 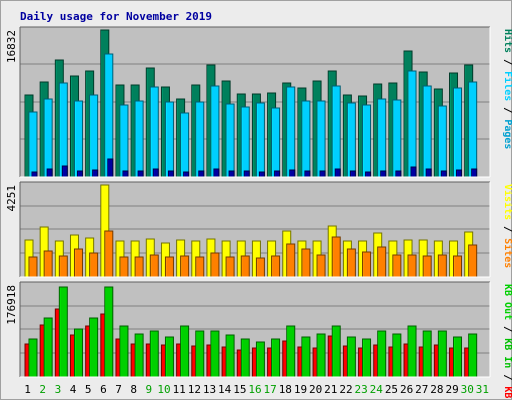 What do you see at coordinates (482, 389) in the screenshot?
I see `x-tick-label-day-31: 31` at bounding box center [482, 389].